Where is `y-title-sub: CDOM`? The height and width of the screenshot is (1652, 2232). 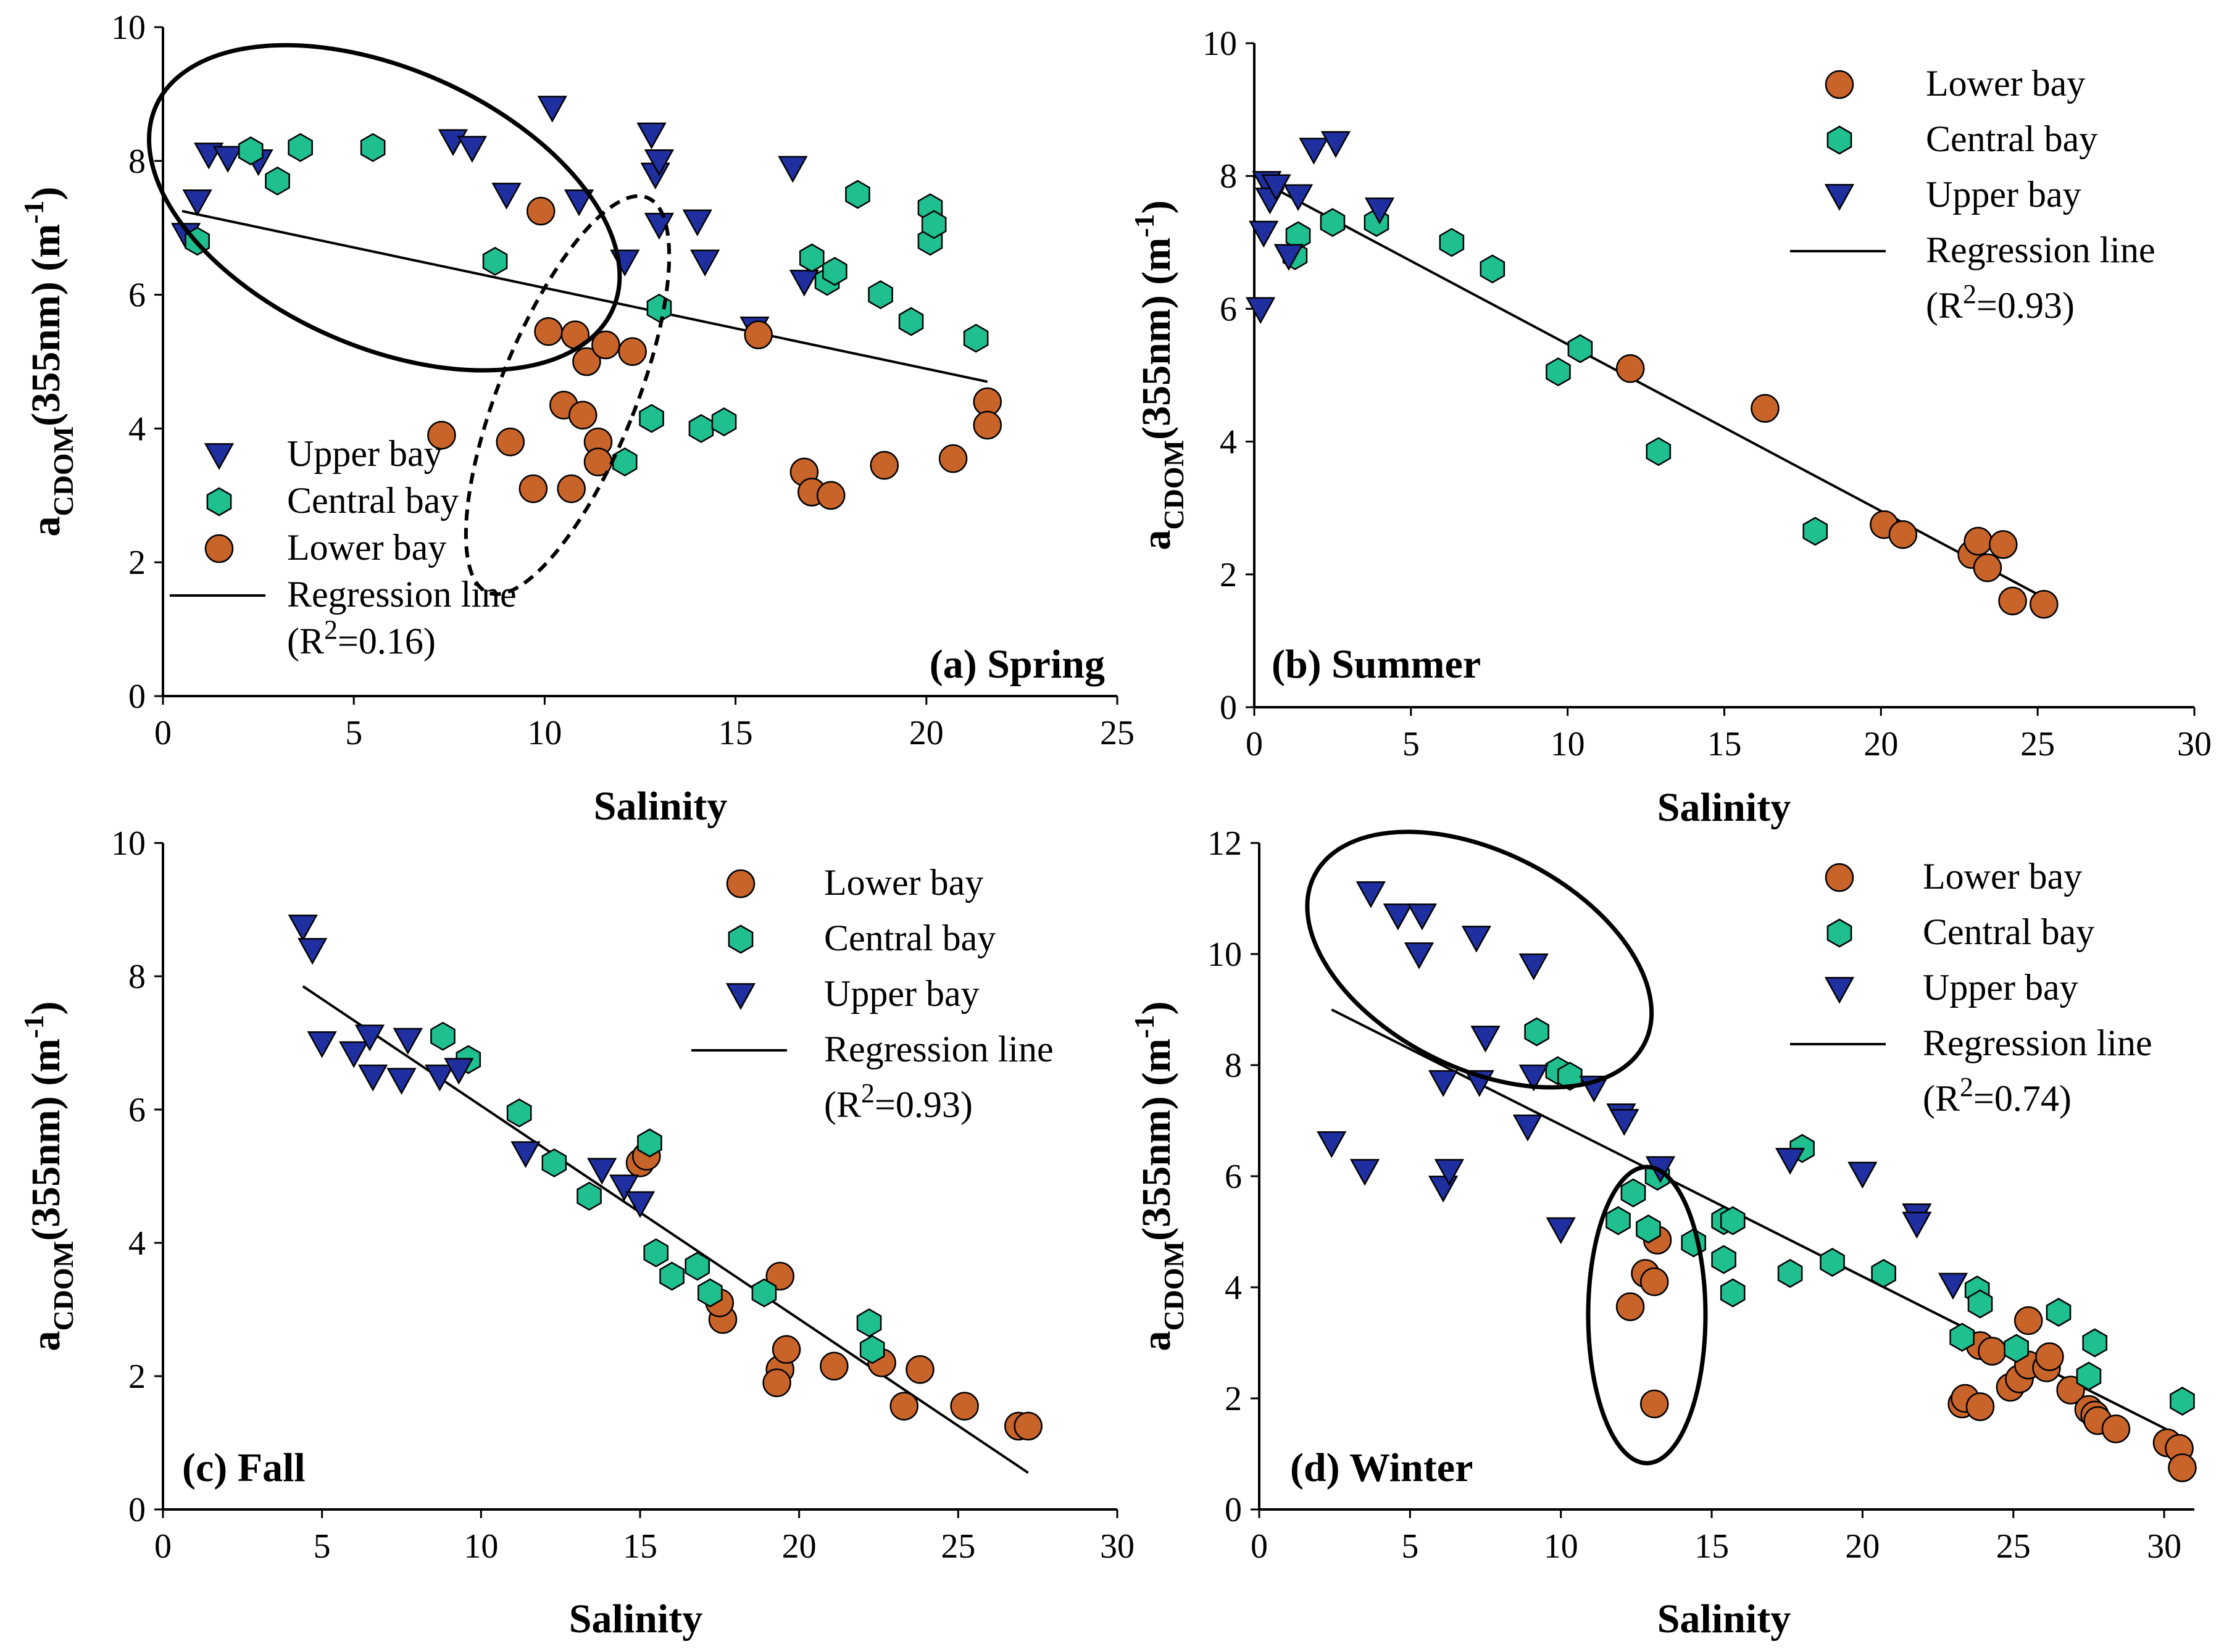
y-title-sub: CDOM is located at coordinates (1173, 1286).